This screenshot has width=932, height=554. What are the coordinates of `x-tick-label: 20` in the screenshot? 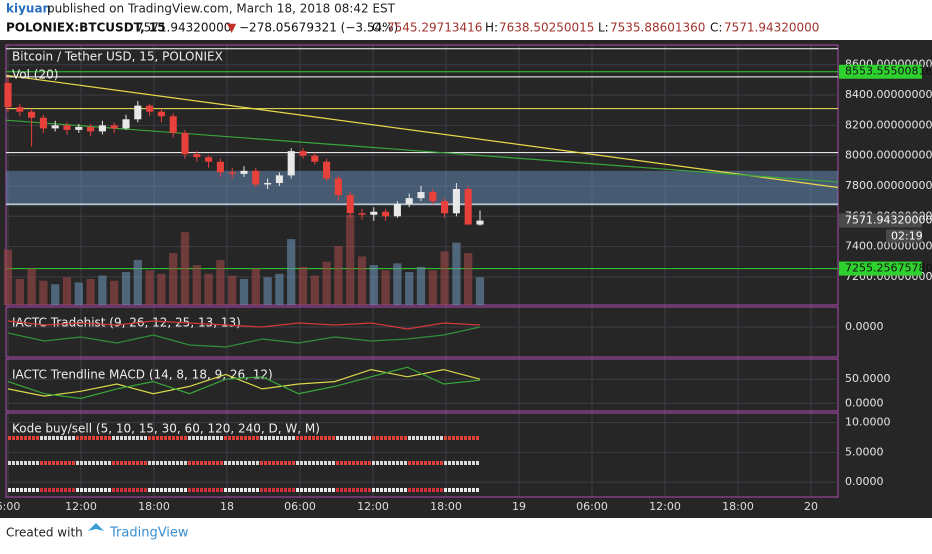 It's located at (811, 506).